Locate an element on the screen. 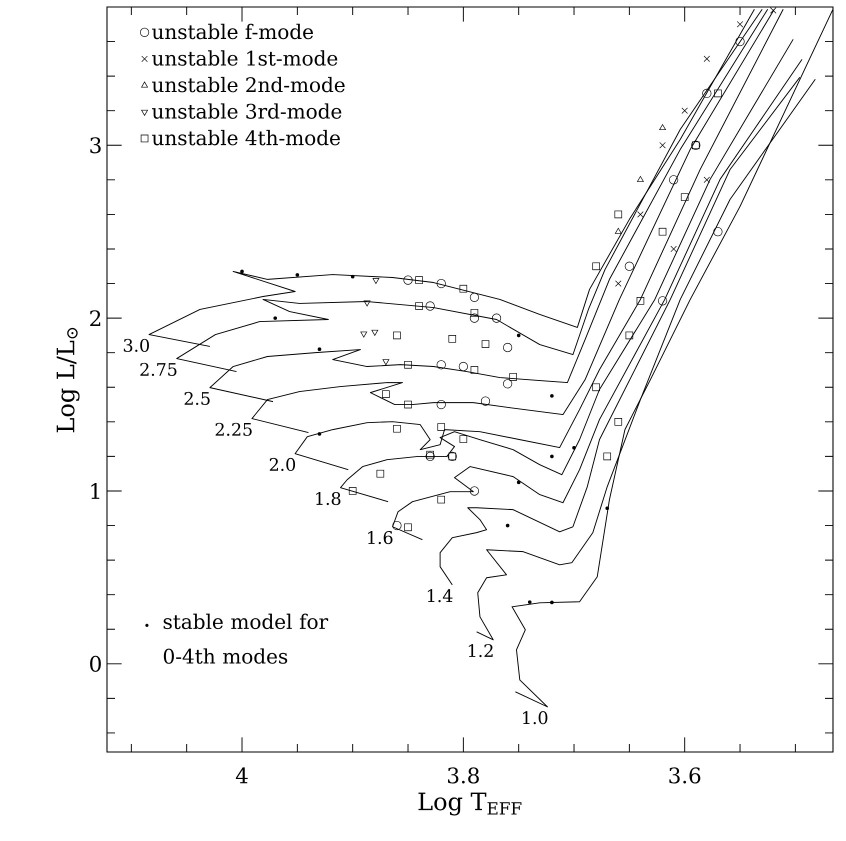 This screenshot has height=841, width=846. x-tick-label: 4 is located at coordinates (242, 775).